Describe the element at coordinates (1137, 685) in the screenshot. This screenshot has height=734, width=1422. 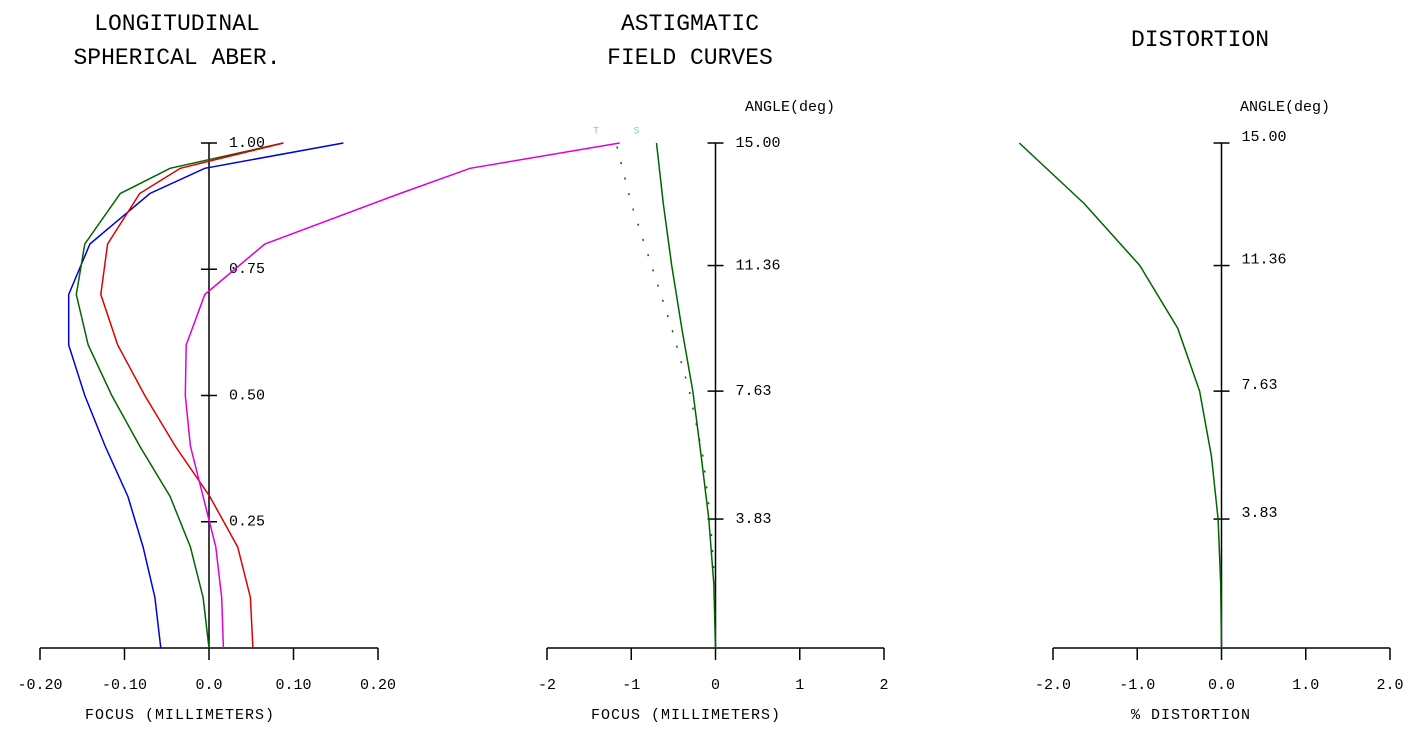
I see `x-tick-label: -1.0` at that location.